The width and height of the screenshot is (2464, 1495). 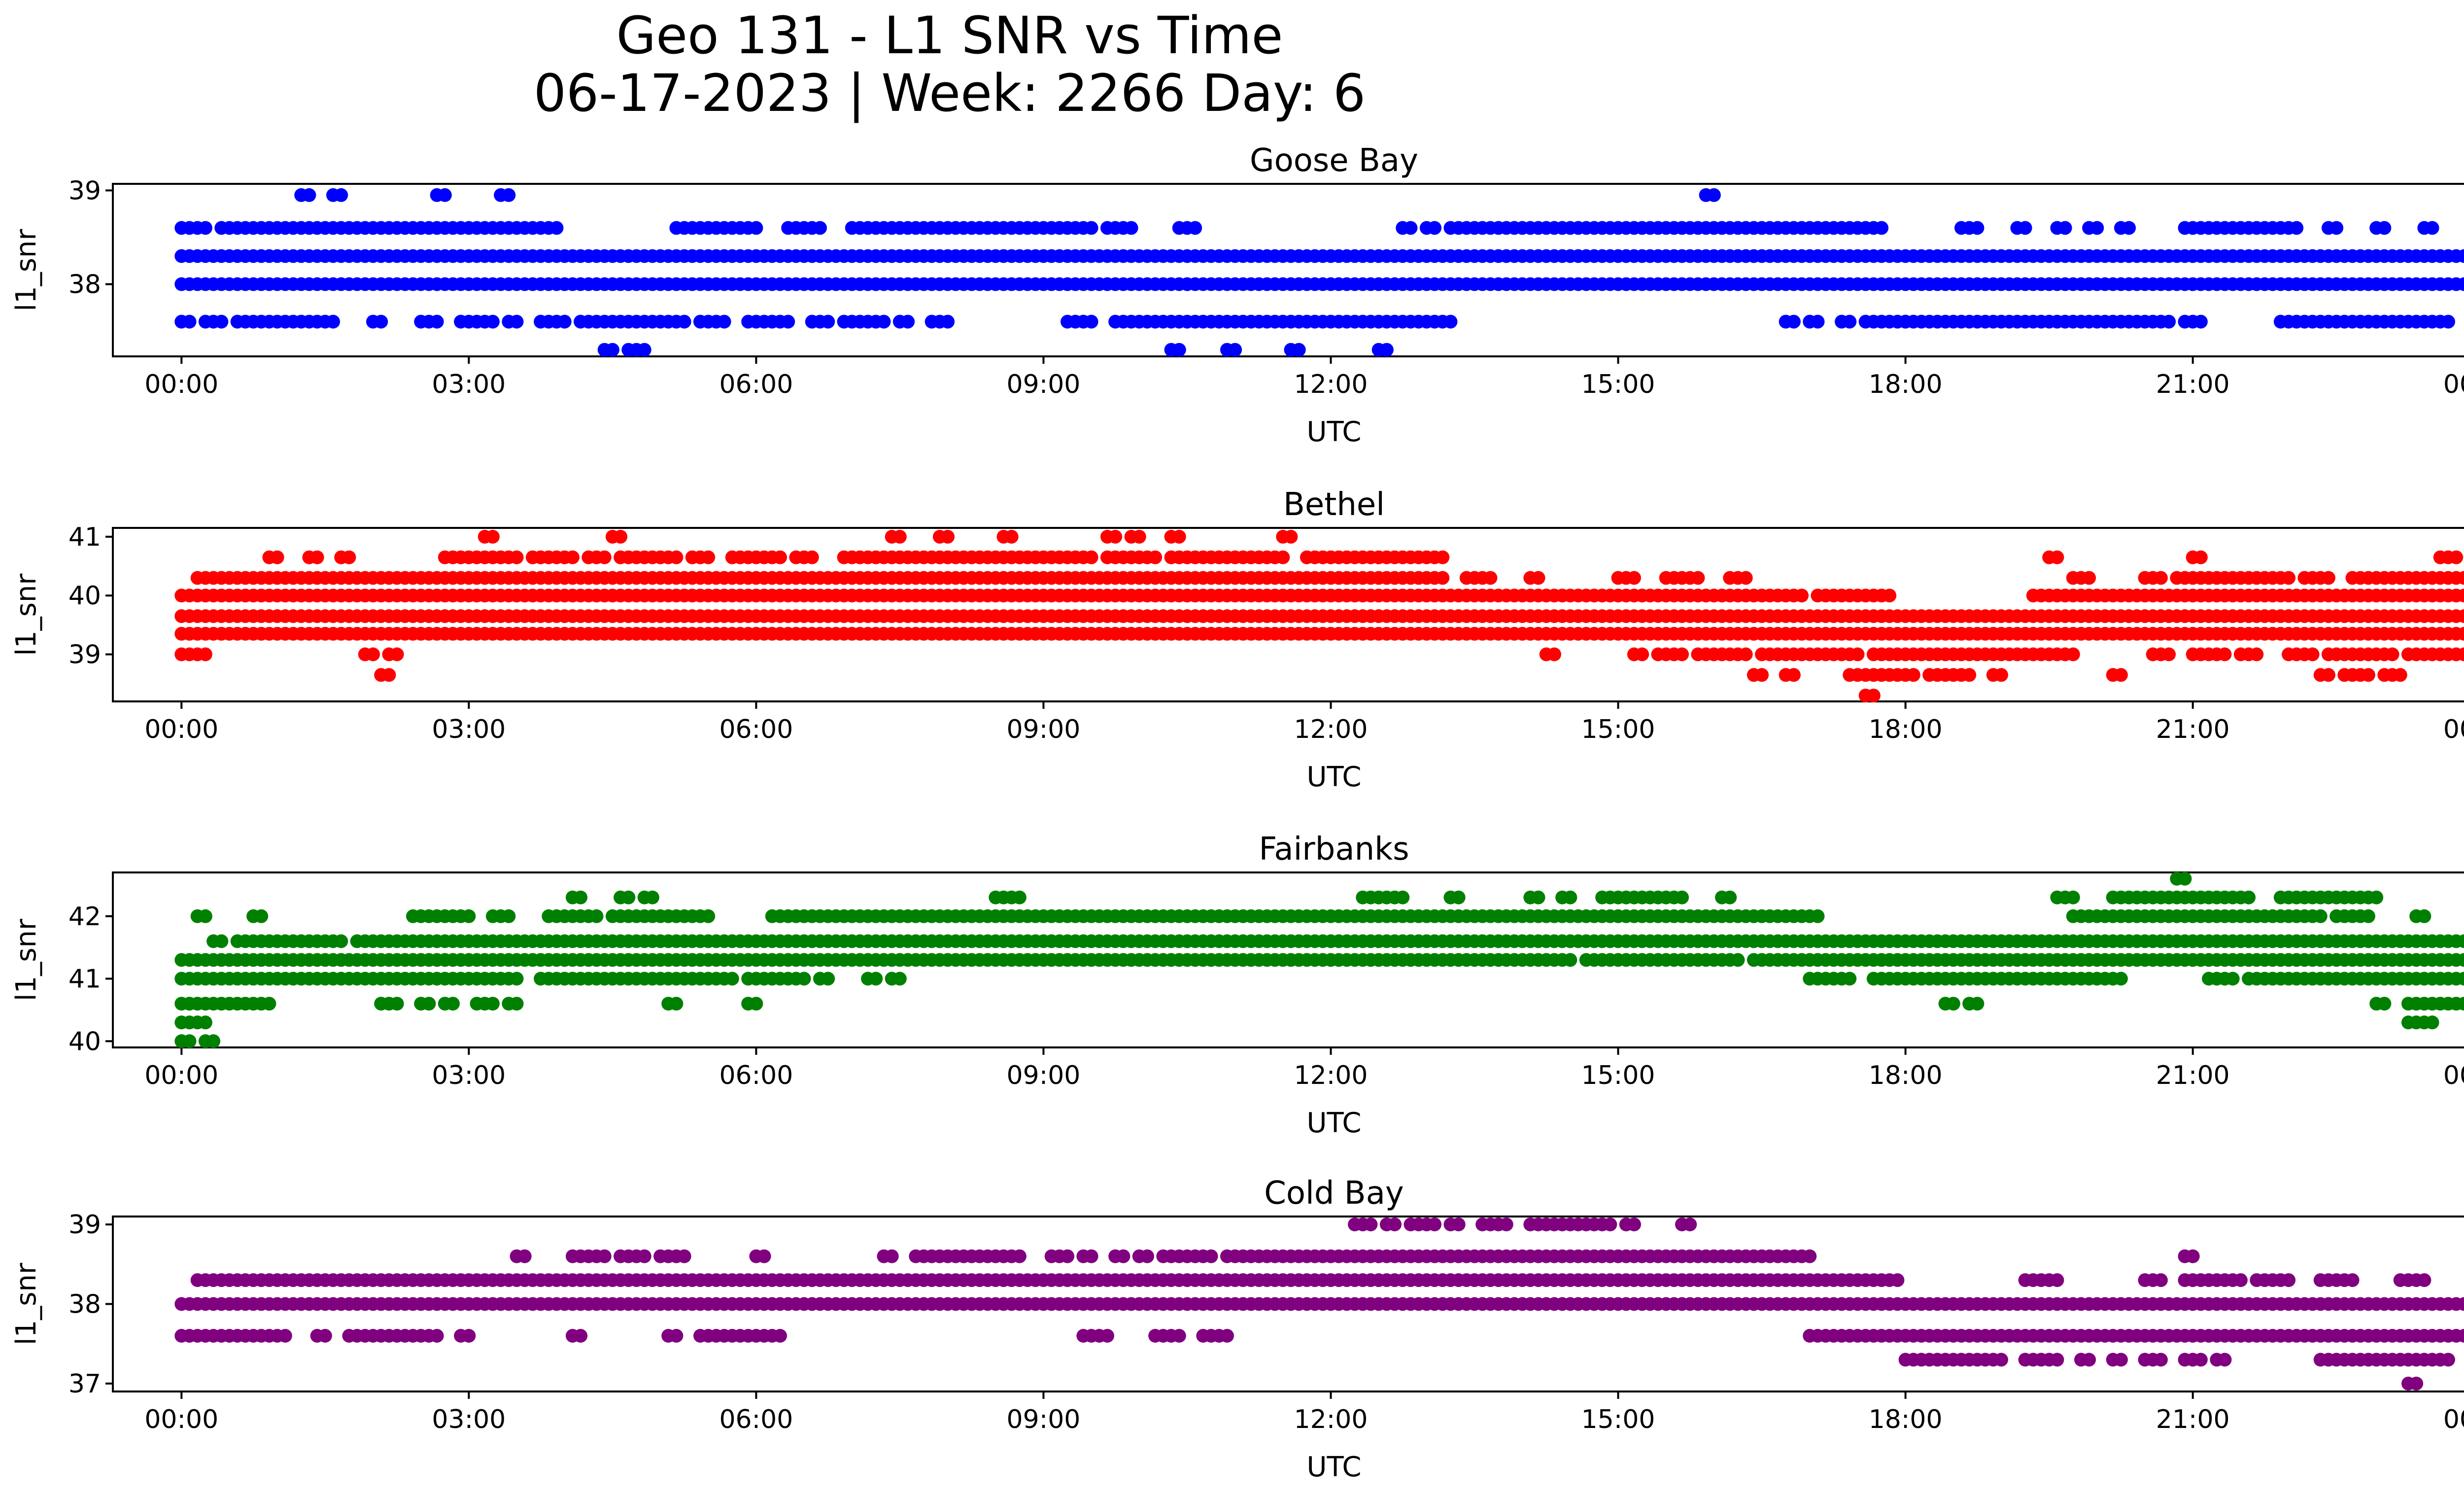 I want to click on y-axis-label: l1_snr, so click(x=26, y=614).